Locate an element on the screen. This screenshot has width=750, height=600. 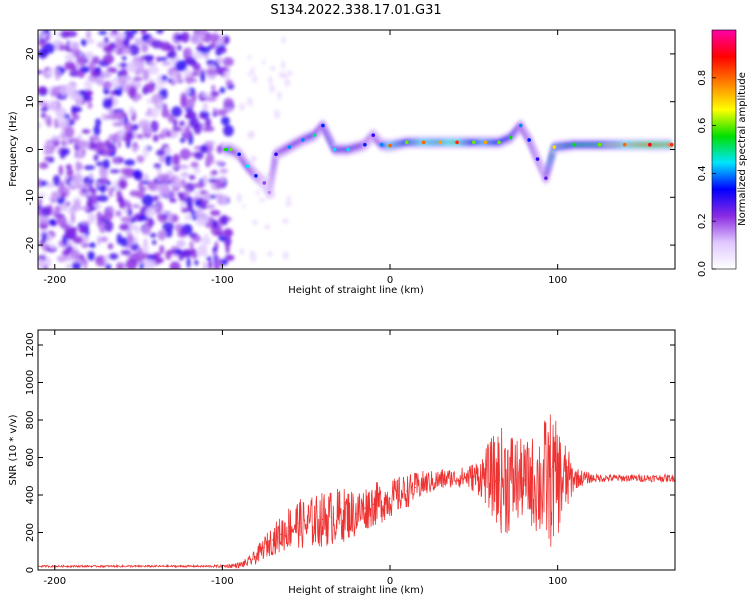
snr-xtick-label: 100 is located at coordinates (557, 581).